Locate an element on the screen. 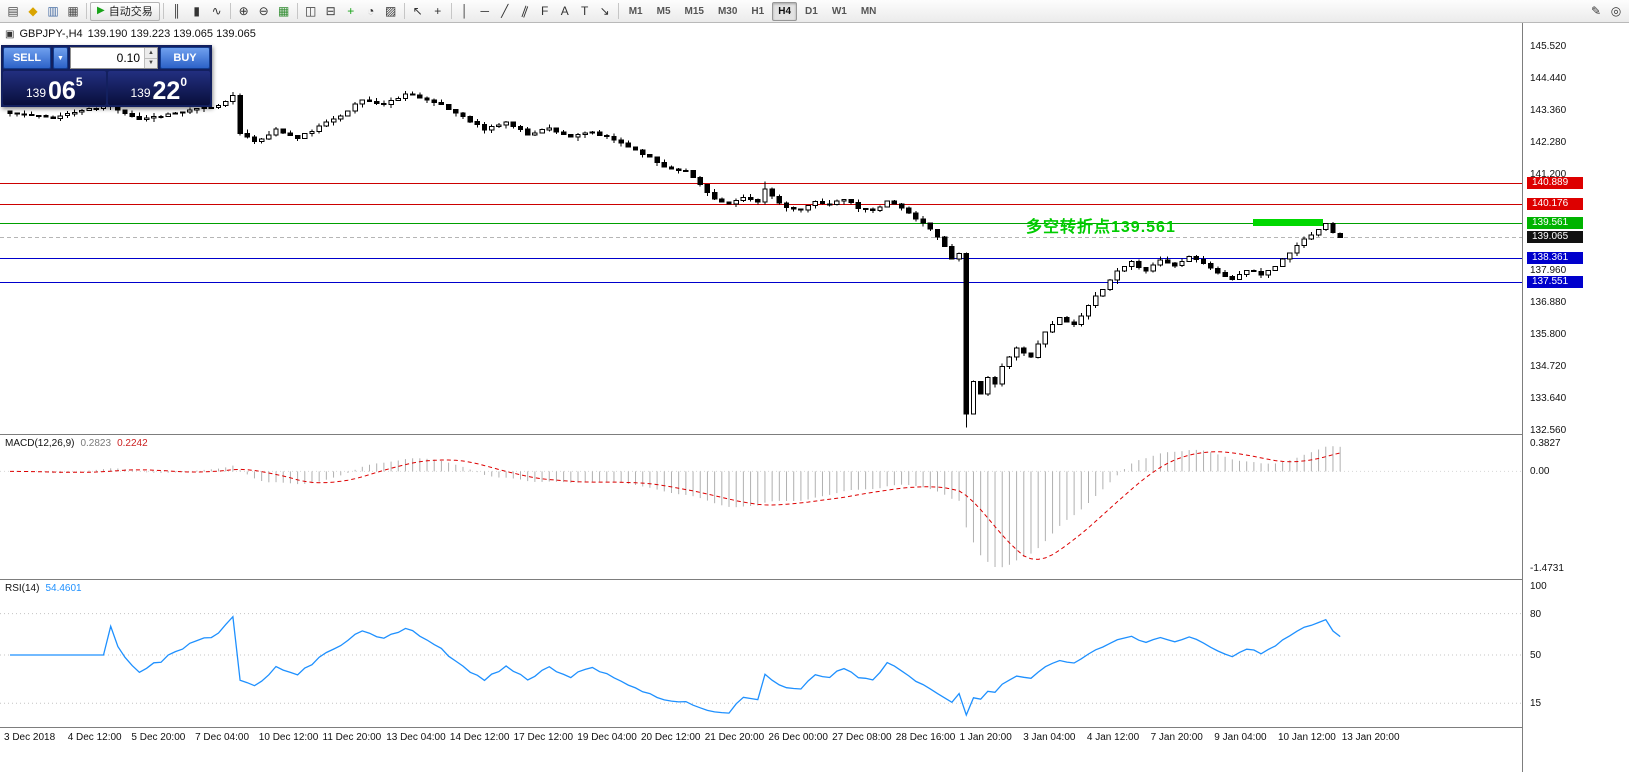 The image size is (1629, 772). ask-prefix: 139 is located at coordinates (140, 93).